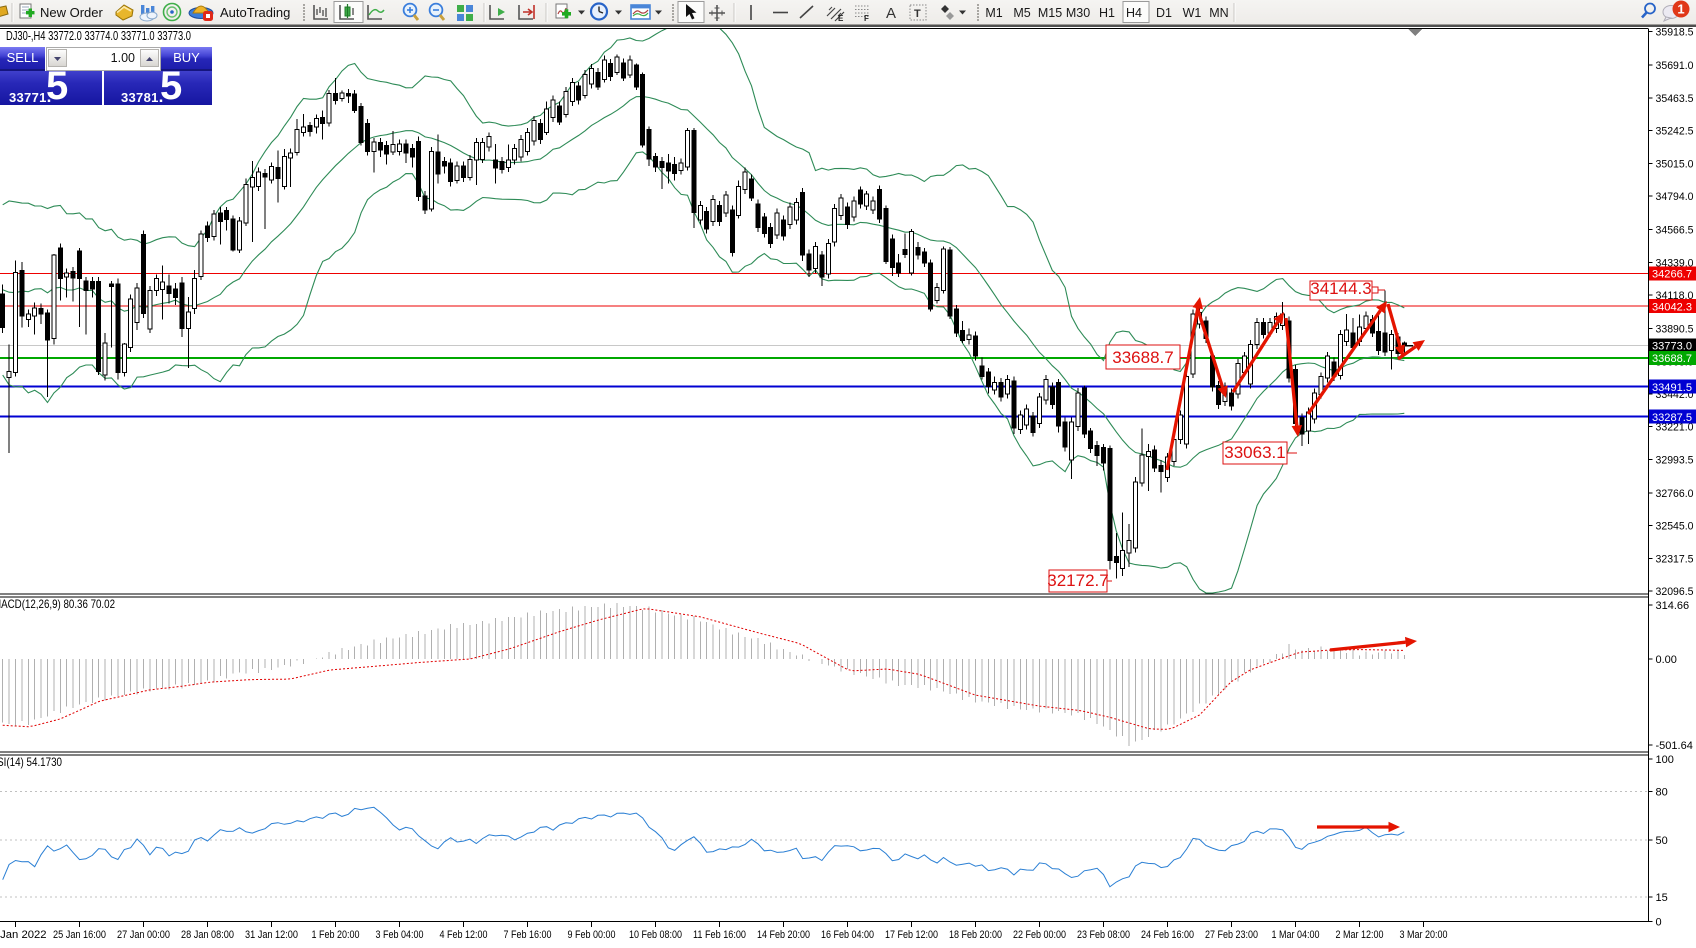 The height and width of the screenshot is (948, 1696). What do you see at coordinates (1662, 898) in the screenshot?
I see `svg-text: 15` at bounding box center [1662, 898].